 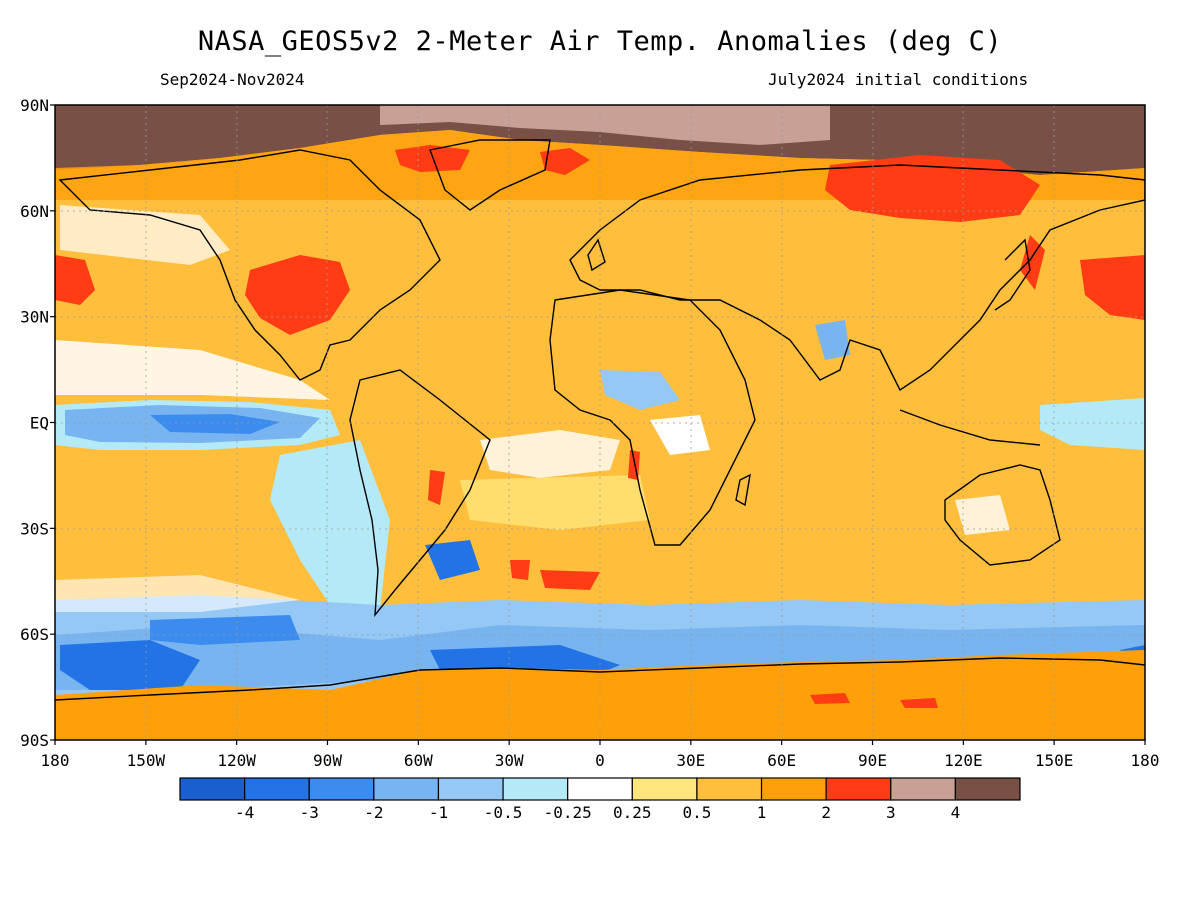 What do you see at coordinates (418, 760) in the screenshot?
I see `lon-label: 60W` at bounding box center [418, 760].